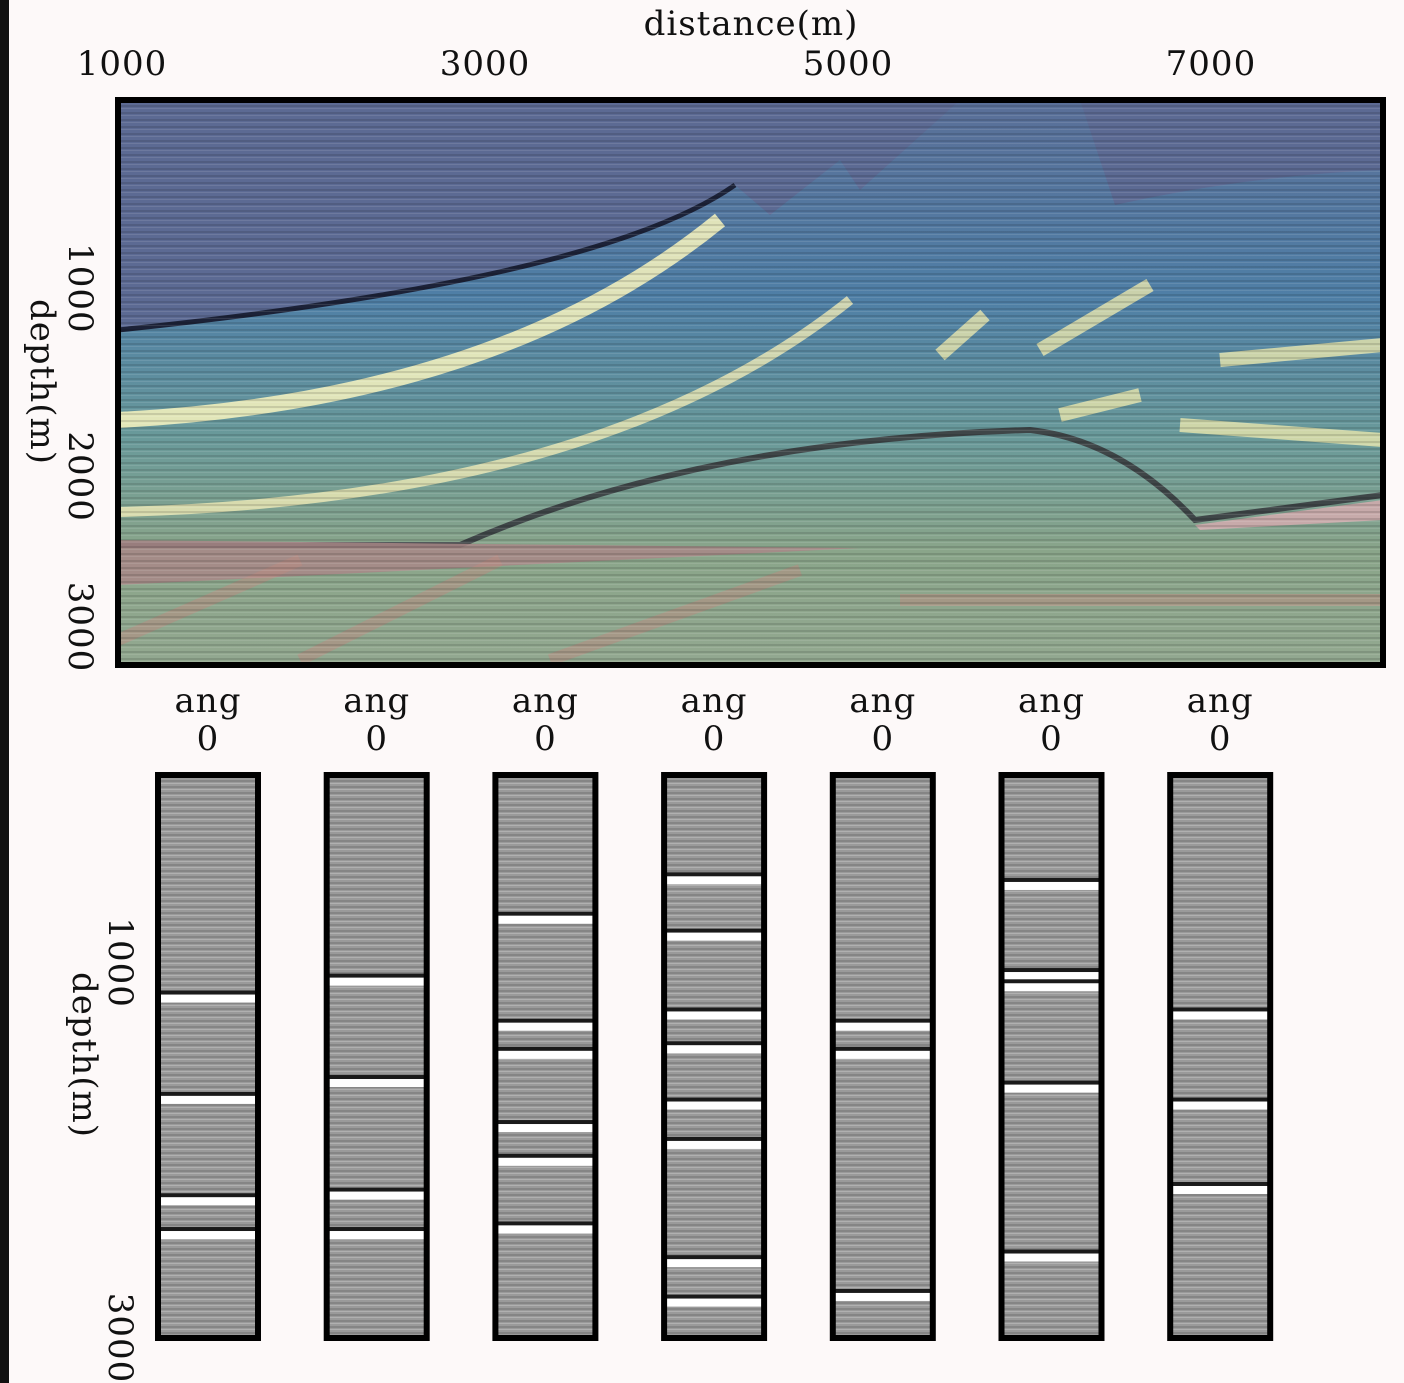  I want to click on y-tick-label: 2000, so click(80, 476).